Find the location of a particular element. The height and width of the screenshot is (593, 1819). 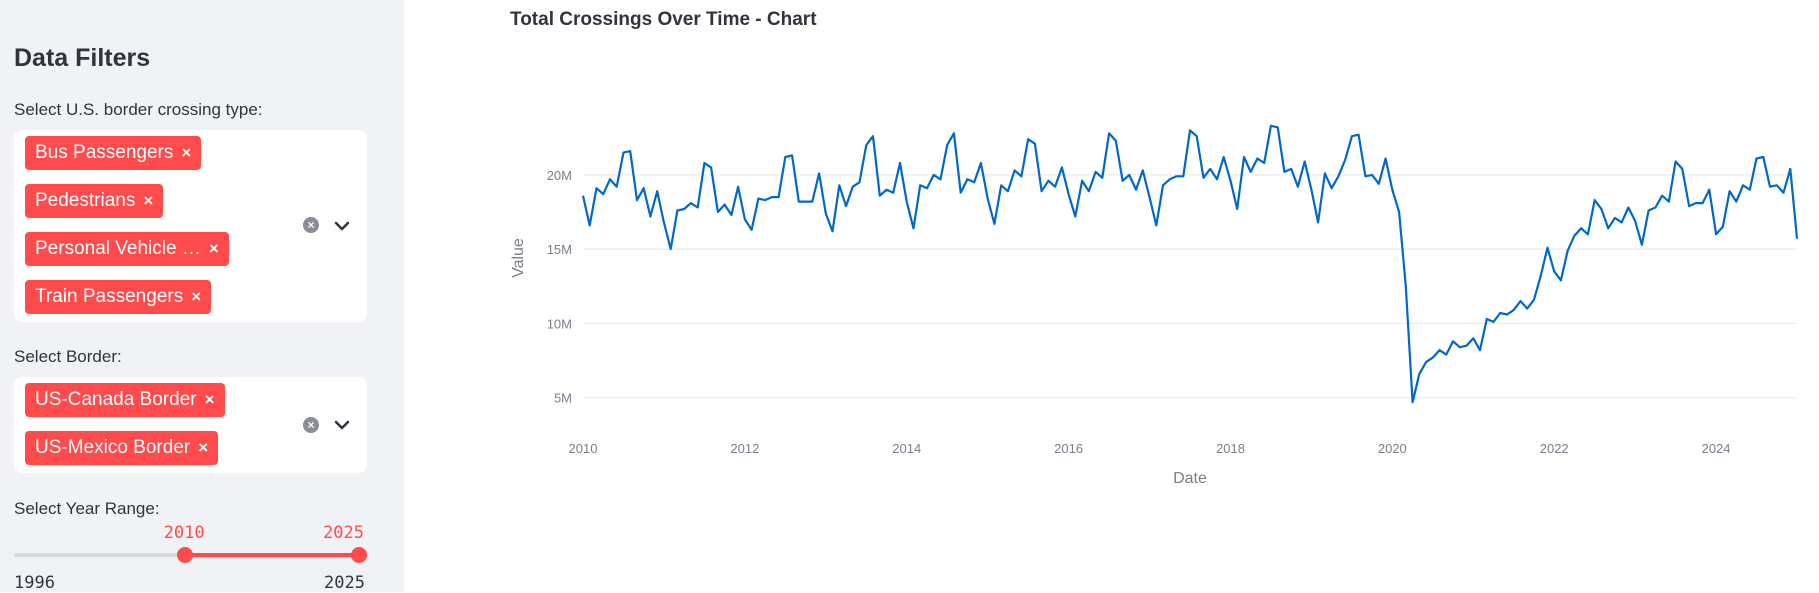

border-multiselect: US-Canada Border × US-Mexico Border × × is located at coordinates (190, 425).